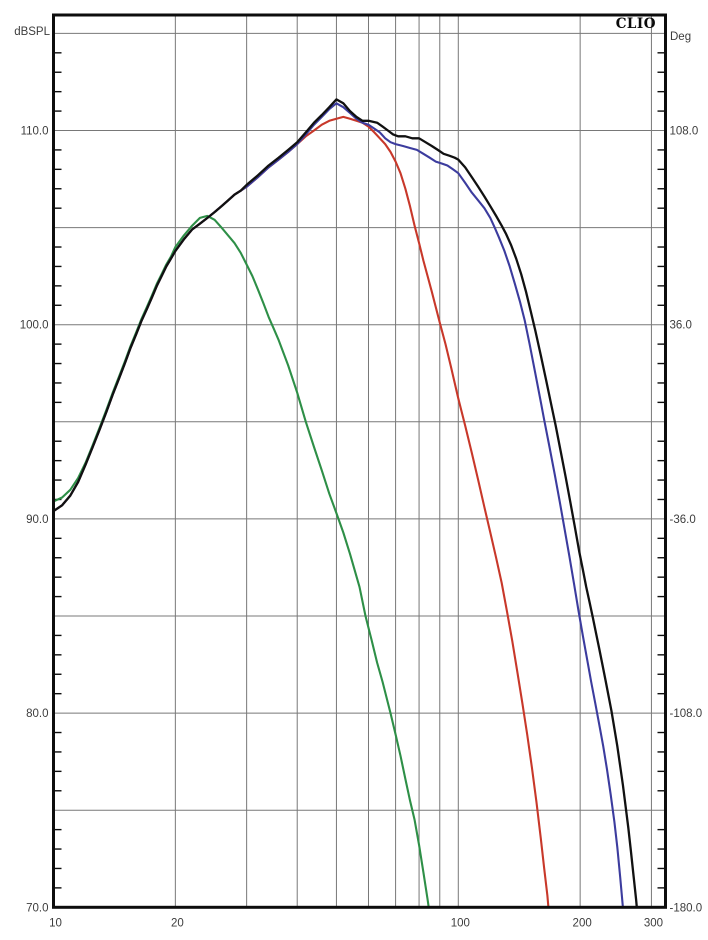  Describe the element at coordinates (55, 923) in the screenshot. I see `x-axis-label: 10` at that location.